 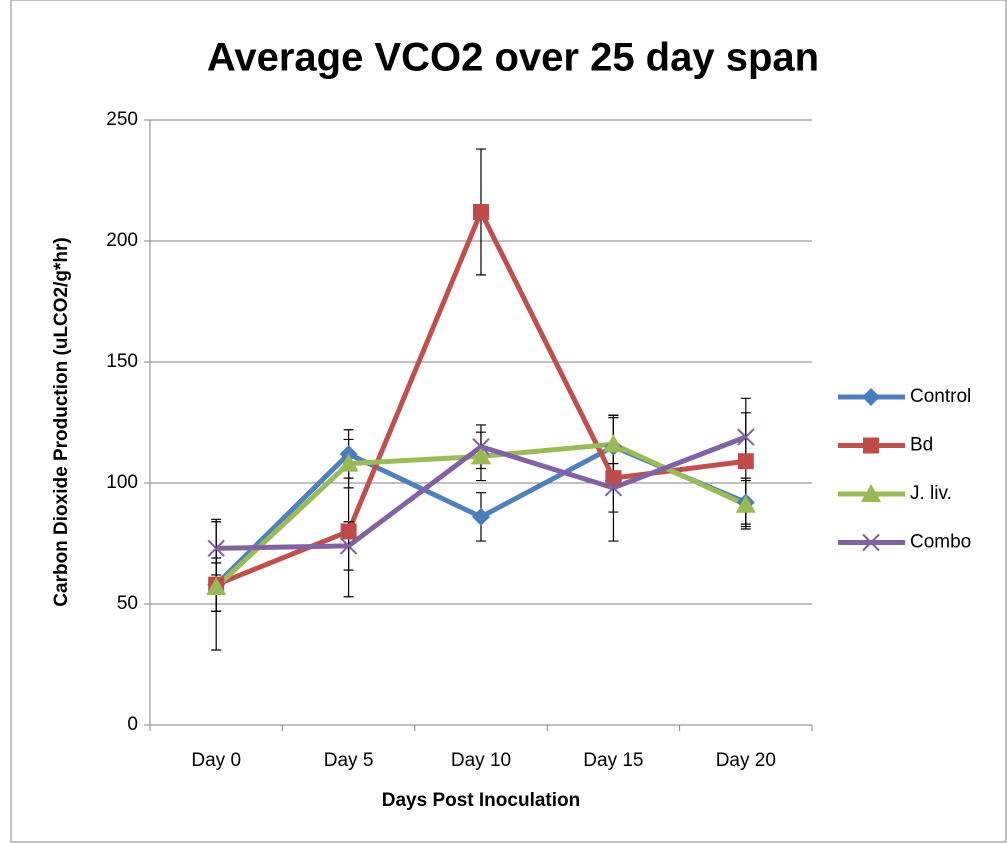 What do you see at coordinates (481, 800) in the screenshot?
I see `x-axis-label: Days Post Inoculation` at bounding box center [481, 800].